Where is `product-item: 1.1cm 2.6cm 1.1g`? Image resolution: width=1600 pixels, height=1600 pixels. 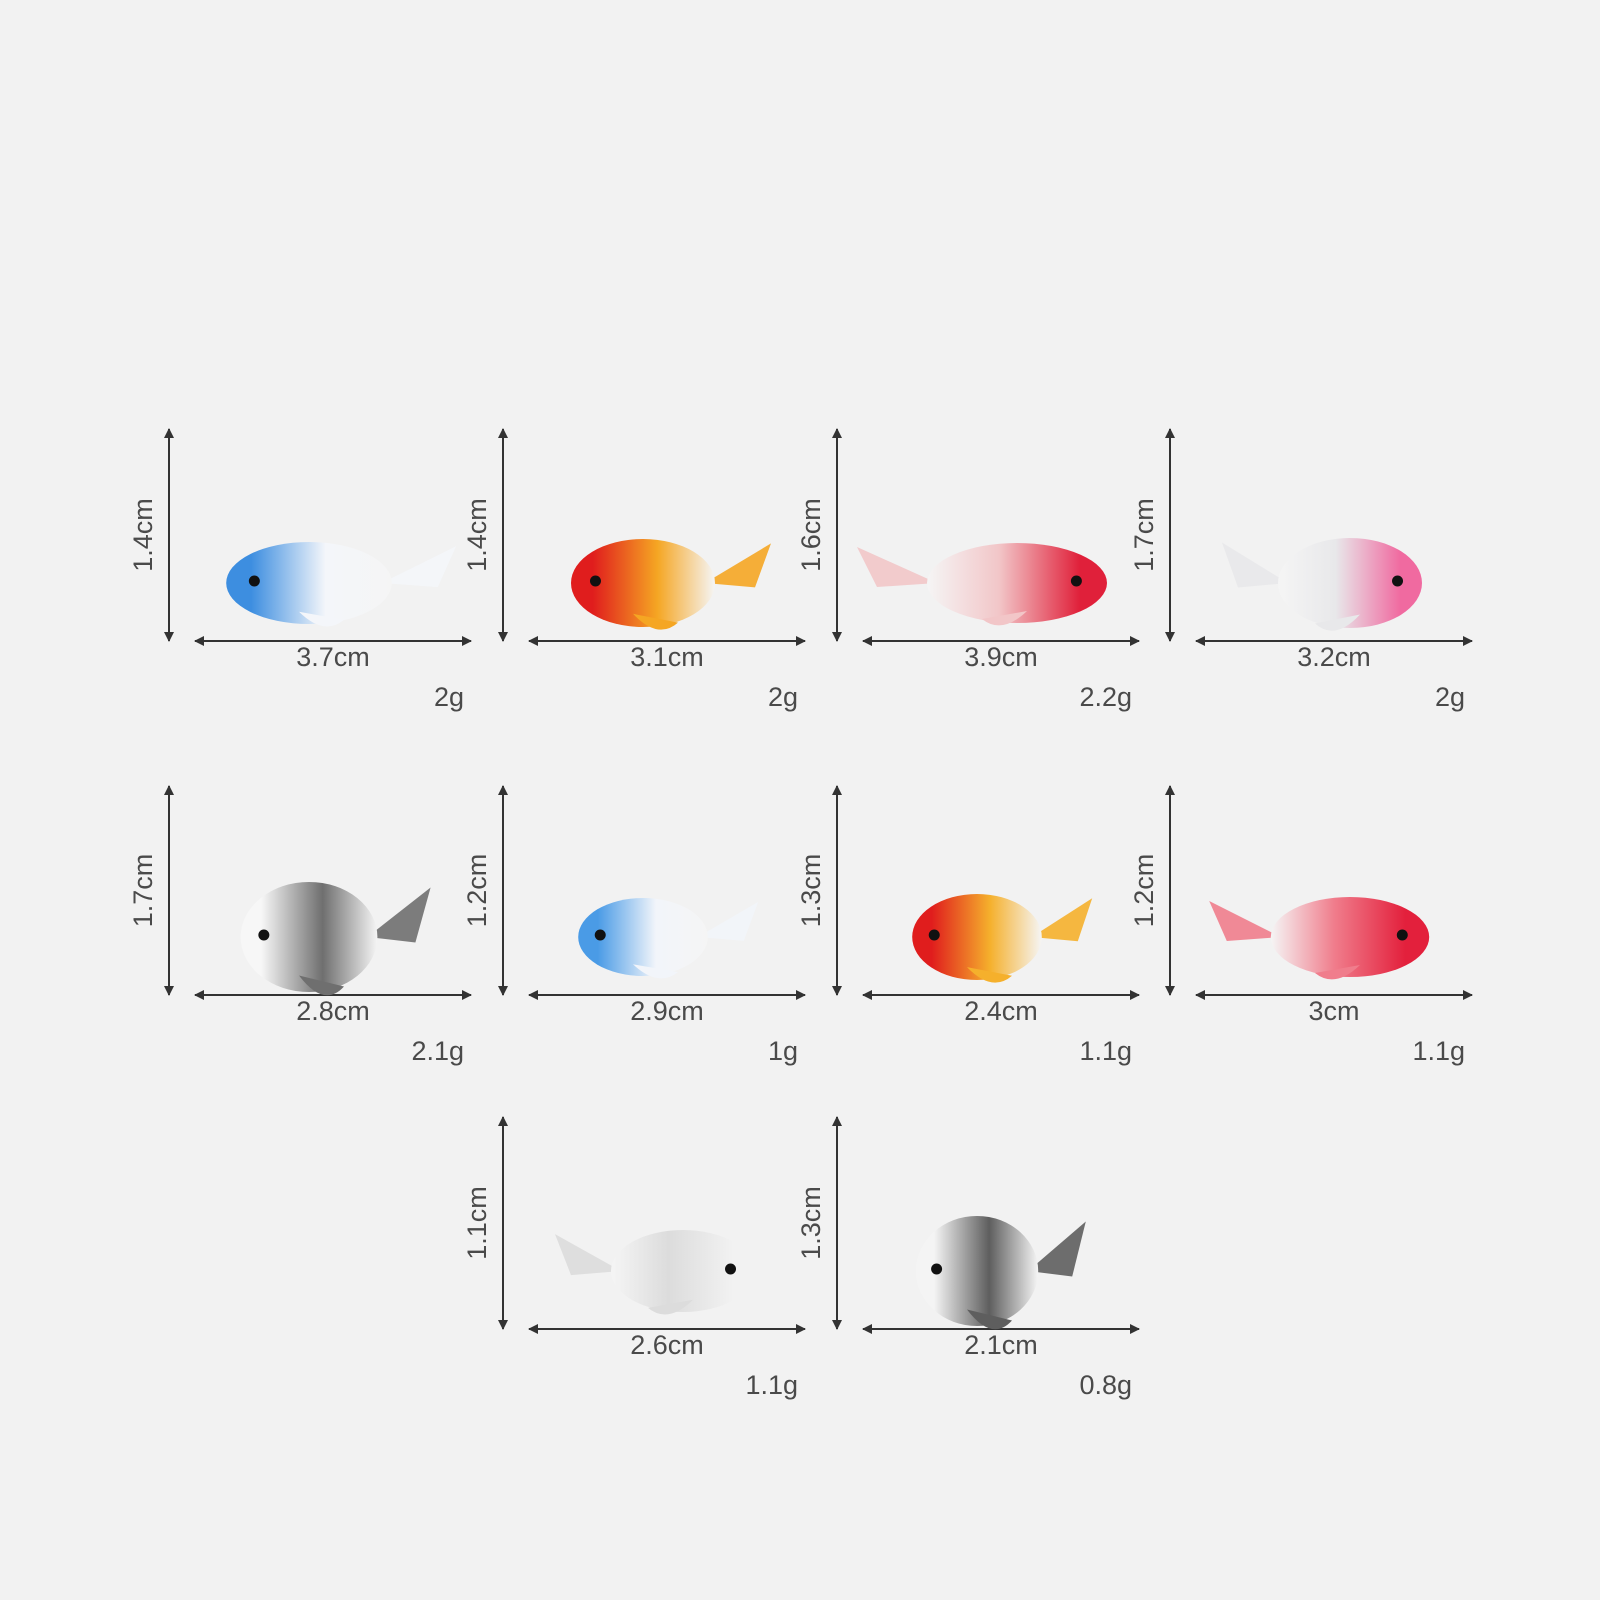 product-item: 1.1cm 2.6cm 1.1g is located at coordinates (634, 1258).